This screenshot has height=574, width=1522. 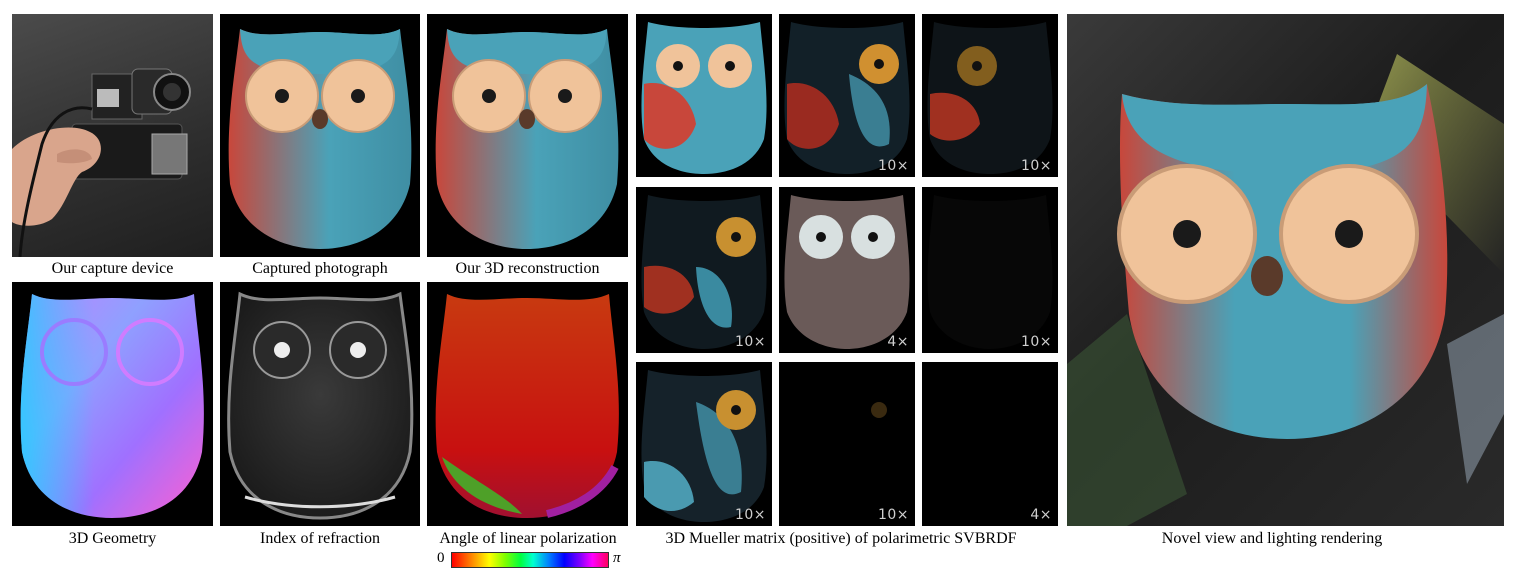 I want to click on mueller-cell-2: 10×, so click(x=847, y=95).